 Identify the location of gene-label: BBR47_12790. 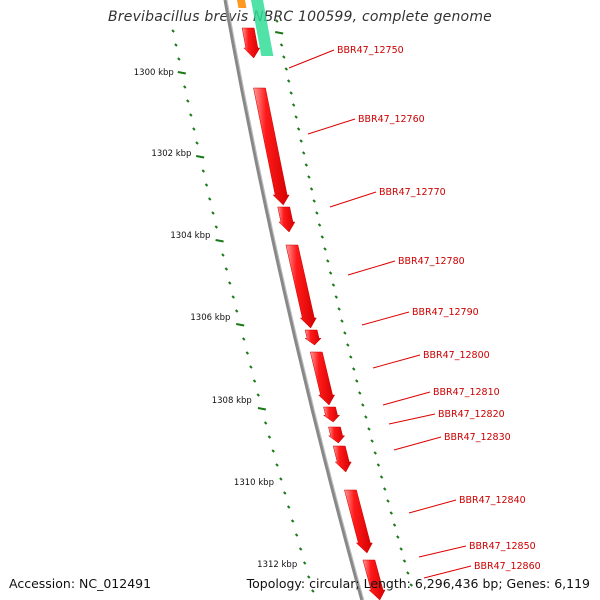
(445, 312).